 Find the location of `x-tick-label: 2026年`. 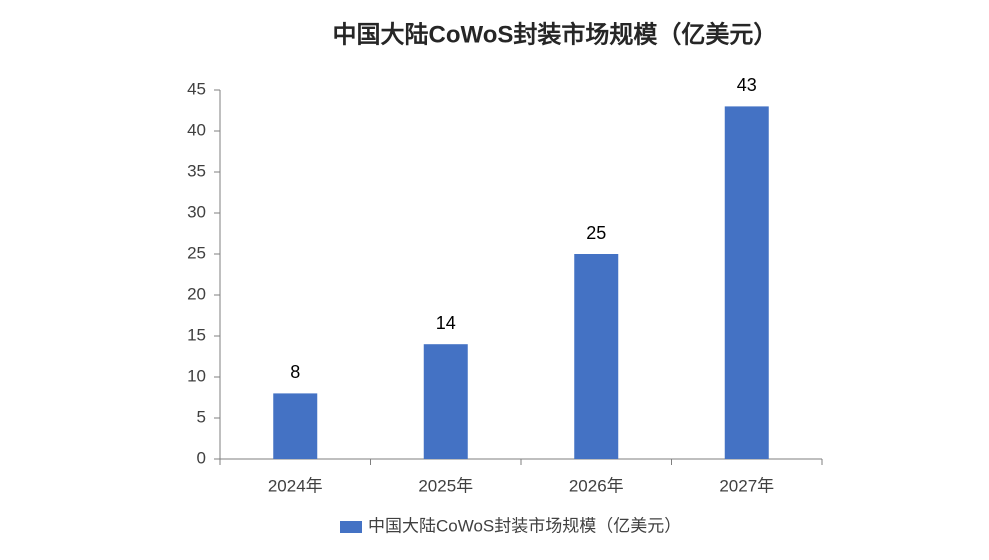

x-tick-label: 2026年 is located at coordinates (596, 485).